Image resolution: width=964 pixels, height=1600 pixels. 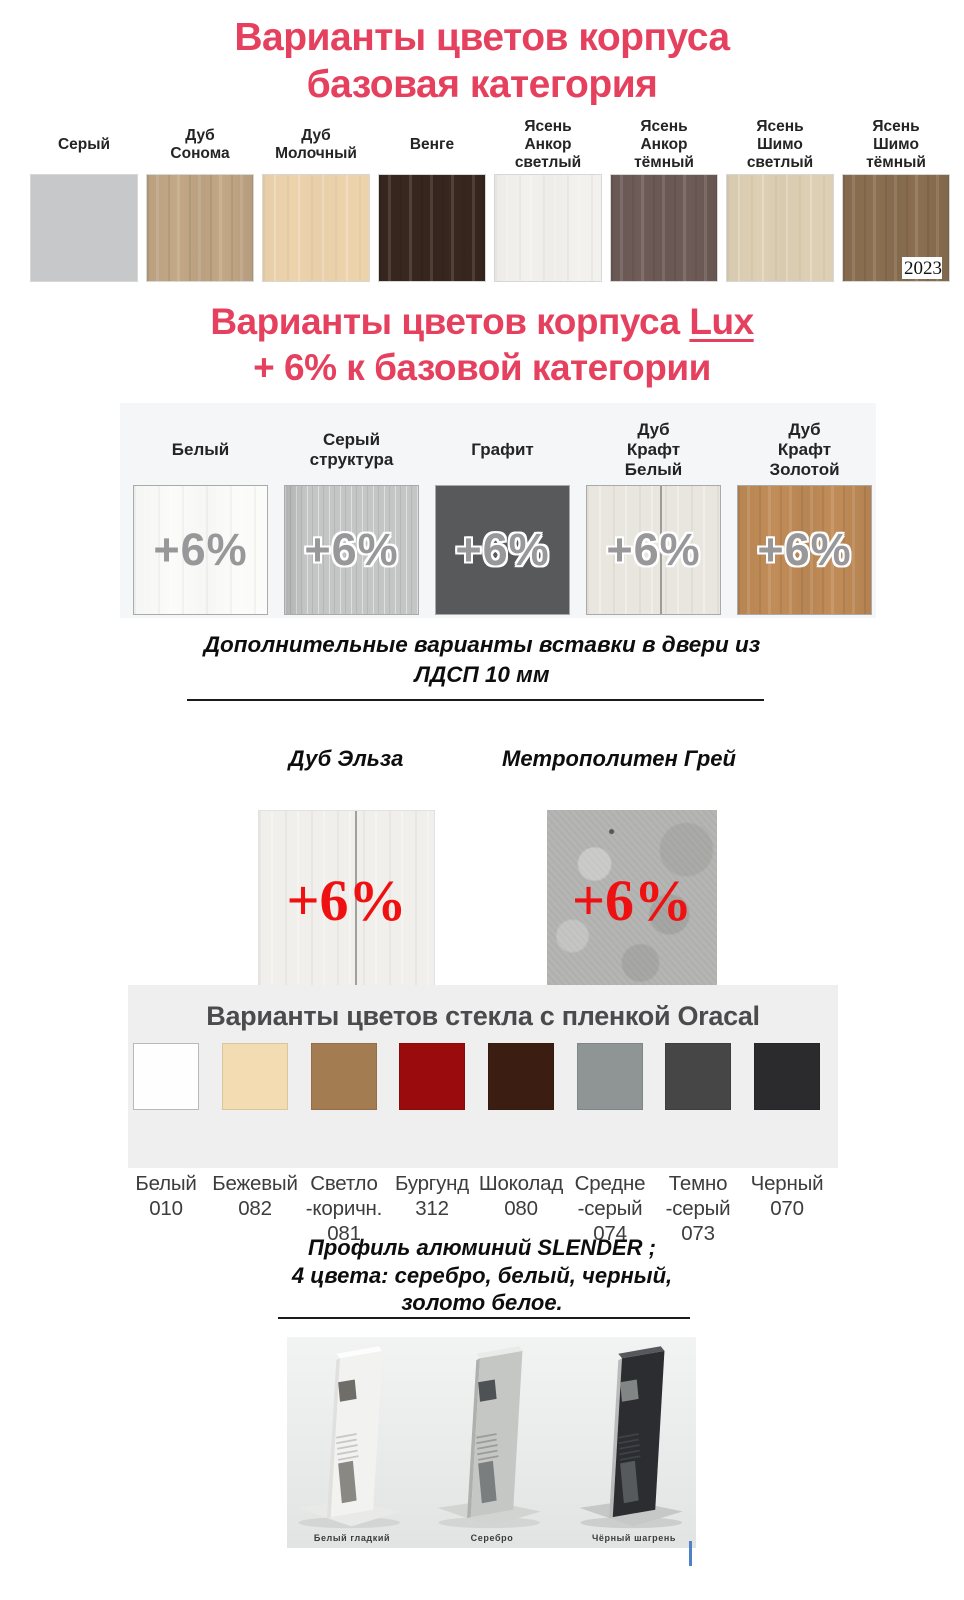 I want to click on swatch-column-belyi: Белый +6%, so click(x=200, y=515).